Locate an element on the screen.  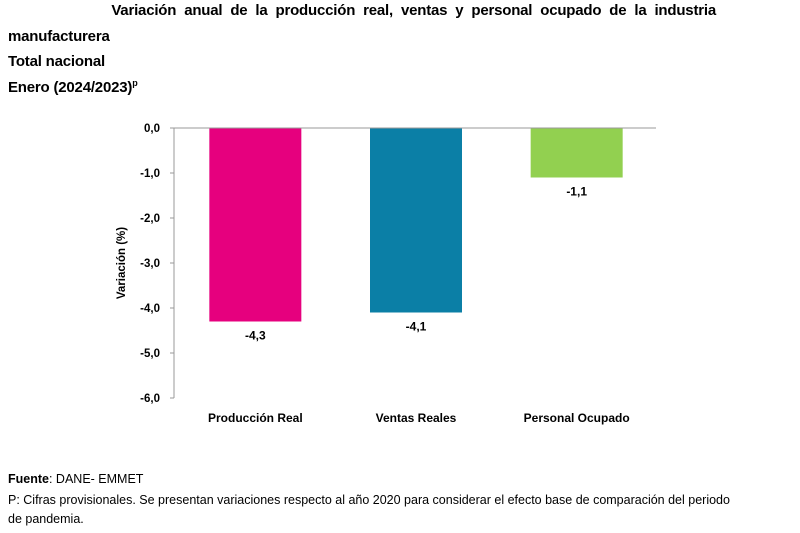
x-tick-label-0: Producción Real is located at coordinates (255, 418).